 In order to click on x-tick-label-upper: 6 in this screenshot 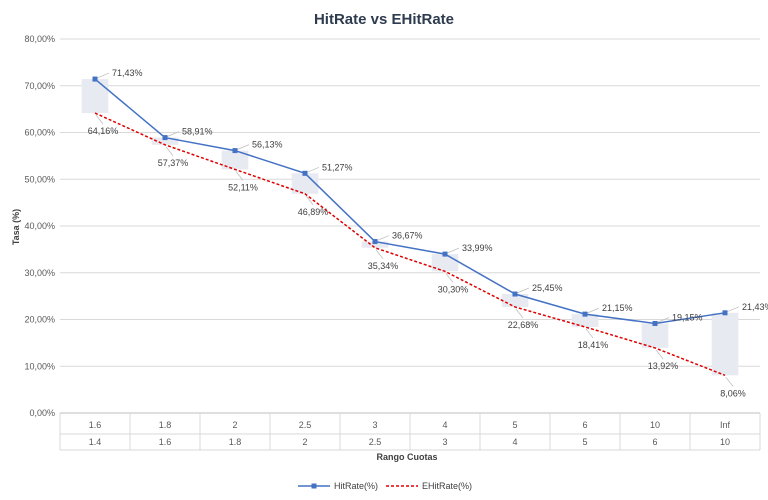, I will do `click(584, 425)`.